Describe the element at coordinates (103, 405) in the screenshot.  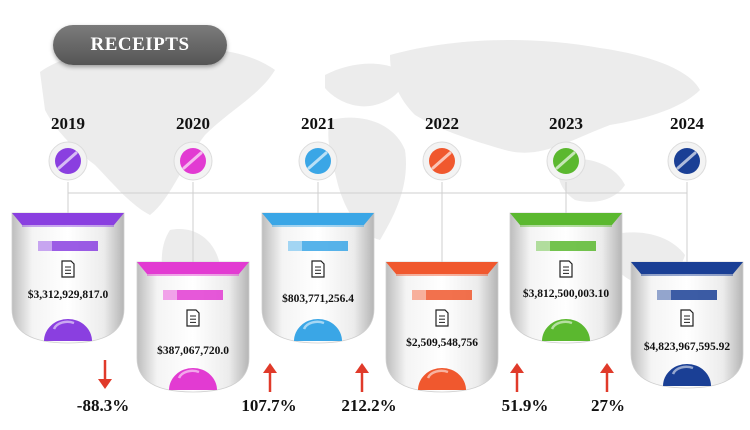
I see `change-percentage: -88.3%` at that location.